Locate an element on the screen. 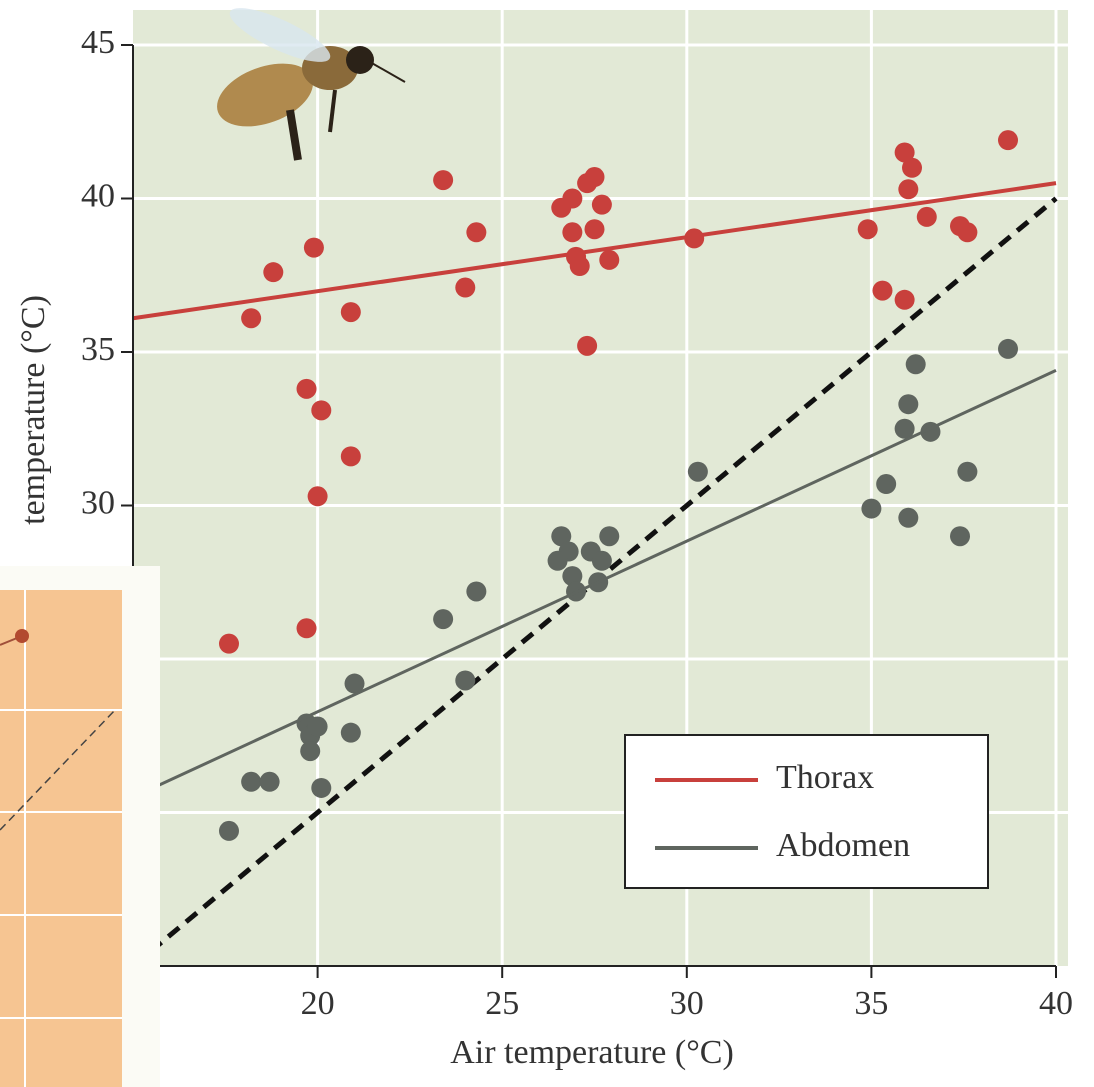 Image resolution: width=1094 pixels, height=1087 pixels. y-tick-label: 35 is located at coordinates (98, 349).